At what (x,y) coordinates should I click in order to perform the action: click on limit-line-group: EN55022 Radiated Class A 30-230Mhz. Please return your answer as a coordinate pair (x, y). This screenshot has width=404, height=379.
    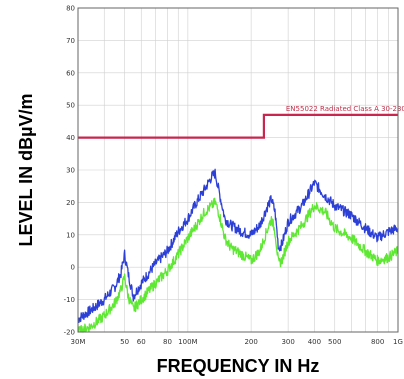
    Looking at the image, I should click on (241, 122).